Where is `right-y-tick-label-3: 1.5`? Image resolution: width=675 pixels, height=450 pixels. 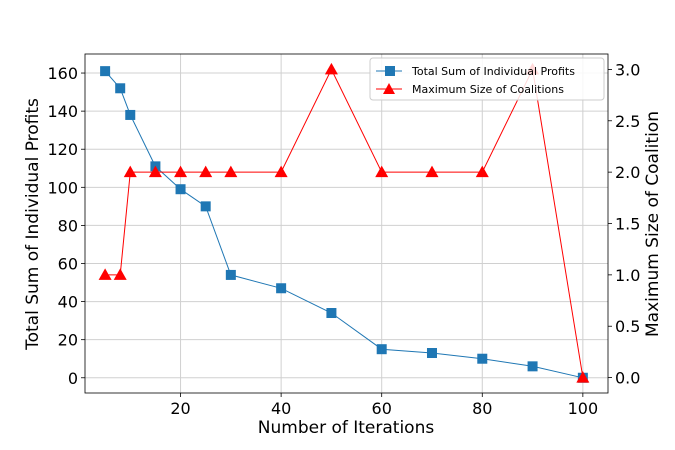 right-y-tick-label-3: 1.5 is located at coordinates (627, 224).